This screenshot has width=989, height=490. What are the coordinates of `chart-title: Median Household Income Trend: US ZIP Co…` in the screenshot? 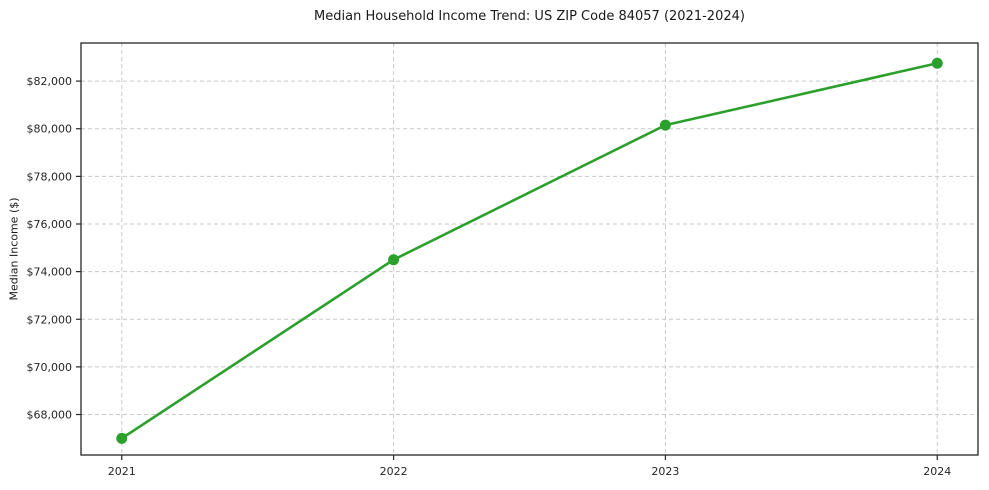 It's located at (529, 16).